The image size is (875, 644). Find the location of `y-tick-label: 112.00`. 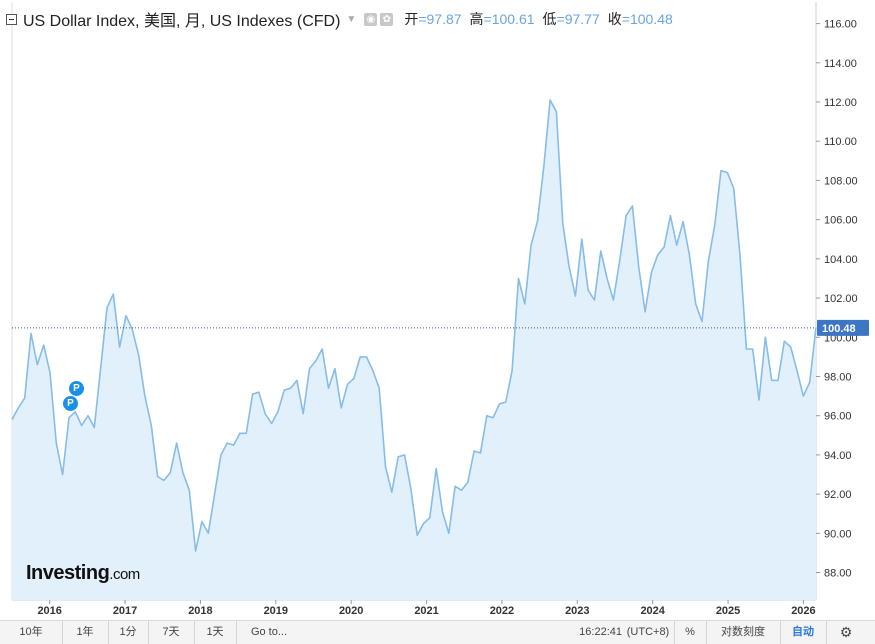

y-tick-label: 112.00 is located at coordinates (840, 103).